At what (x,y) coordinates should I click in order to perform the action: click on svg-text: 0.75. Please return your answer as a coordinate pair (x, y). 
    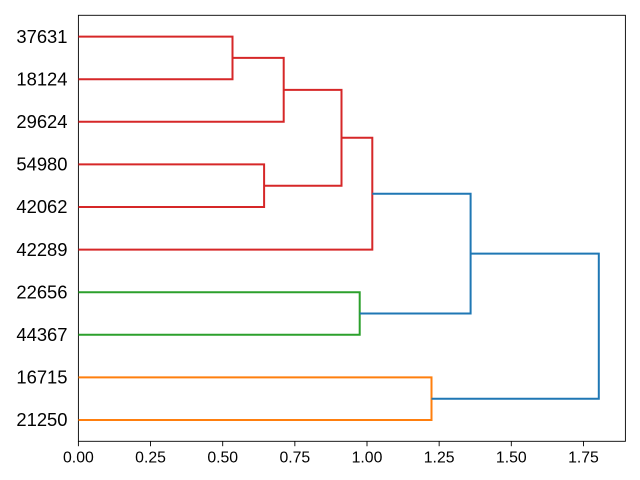
    Looking at the image, I should click on (294, 458).